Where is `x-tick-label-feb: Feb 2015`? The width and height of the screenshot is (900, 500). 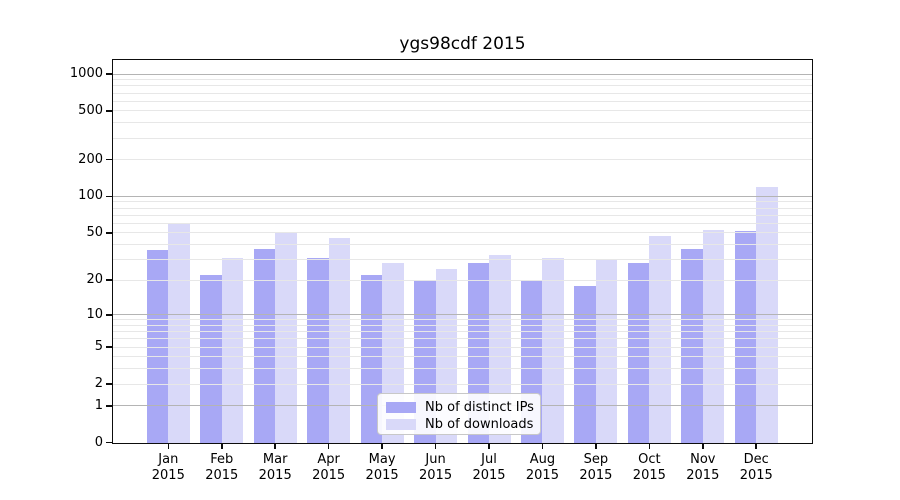
x-tick-label-feb: Feb 2015 is located at coordinates (222, 468).